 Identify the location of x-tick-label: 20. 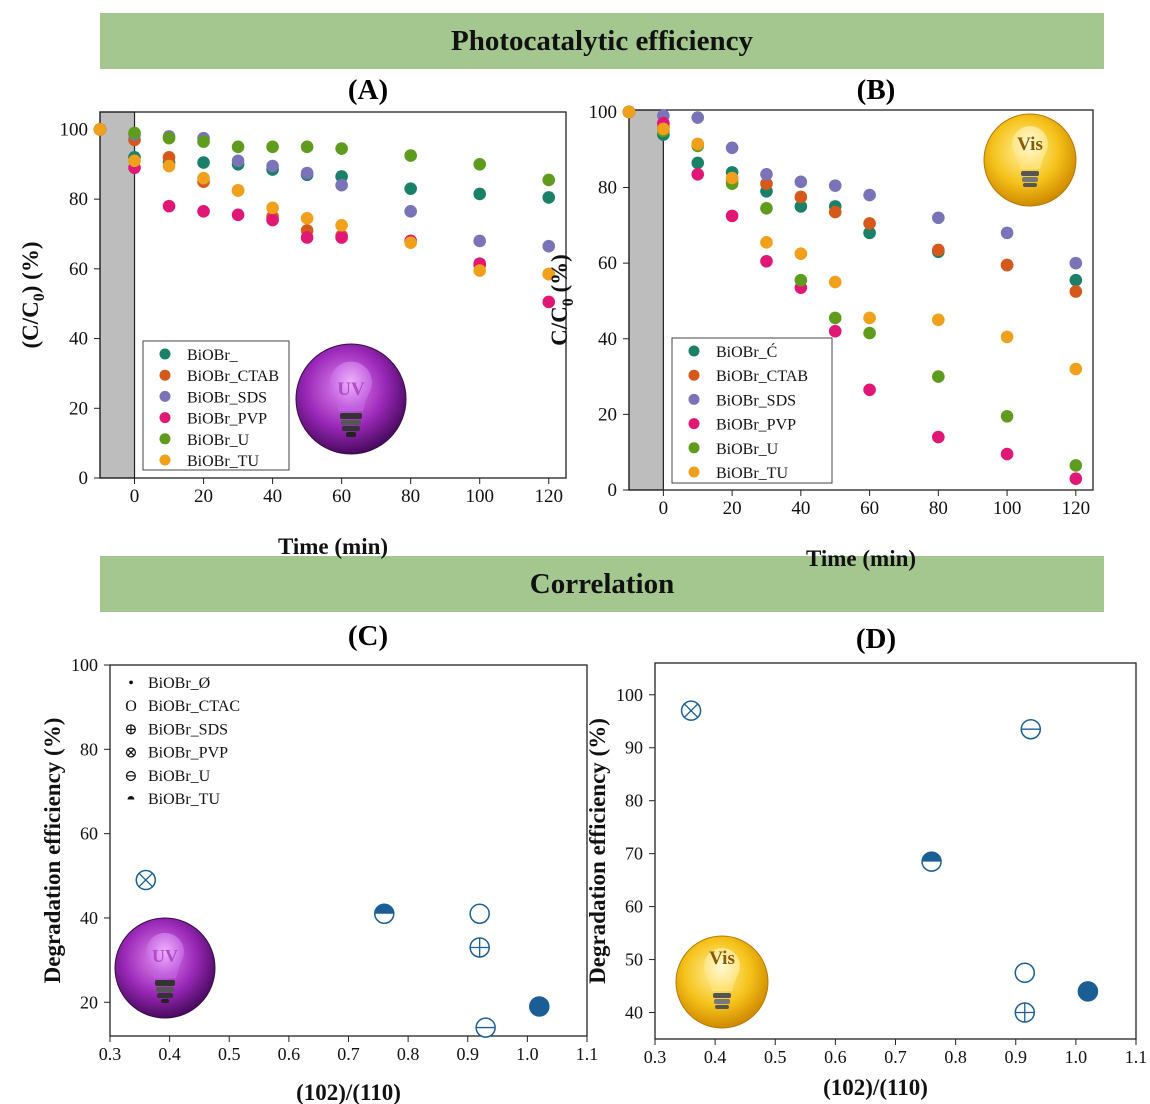
(732, 508).